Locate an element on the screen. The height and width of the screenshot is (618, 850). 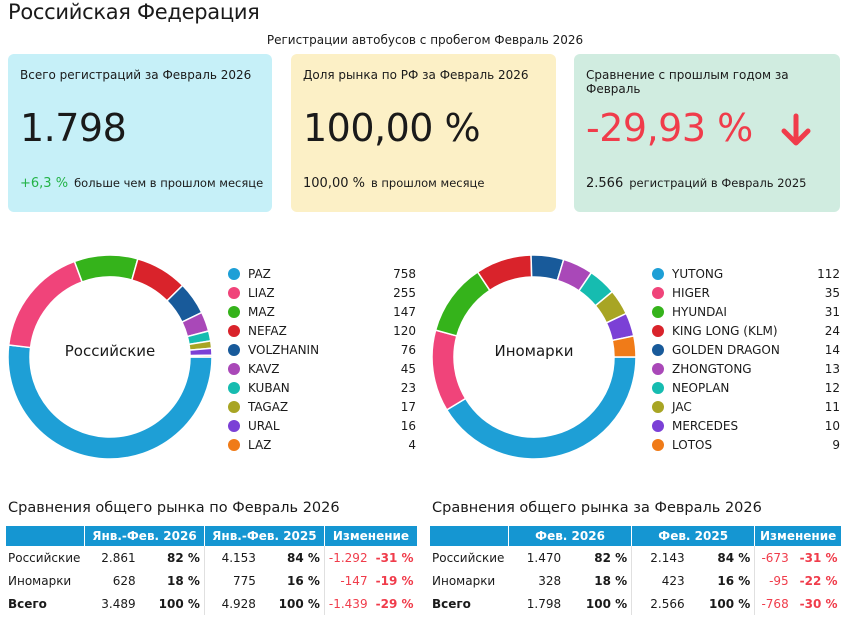
card-footer-value: 100,00 % is located at coordinates (334, 183).